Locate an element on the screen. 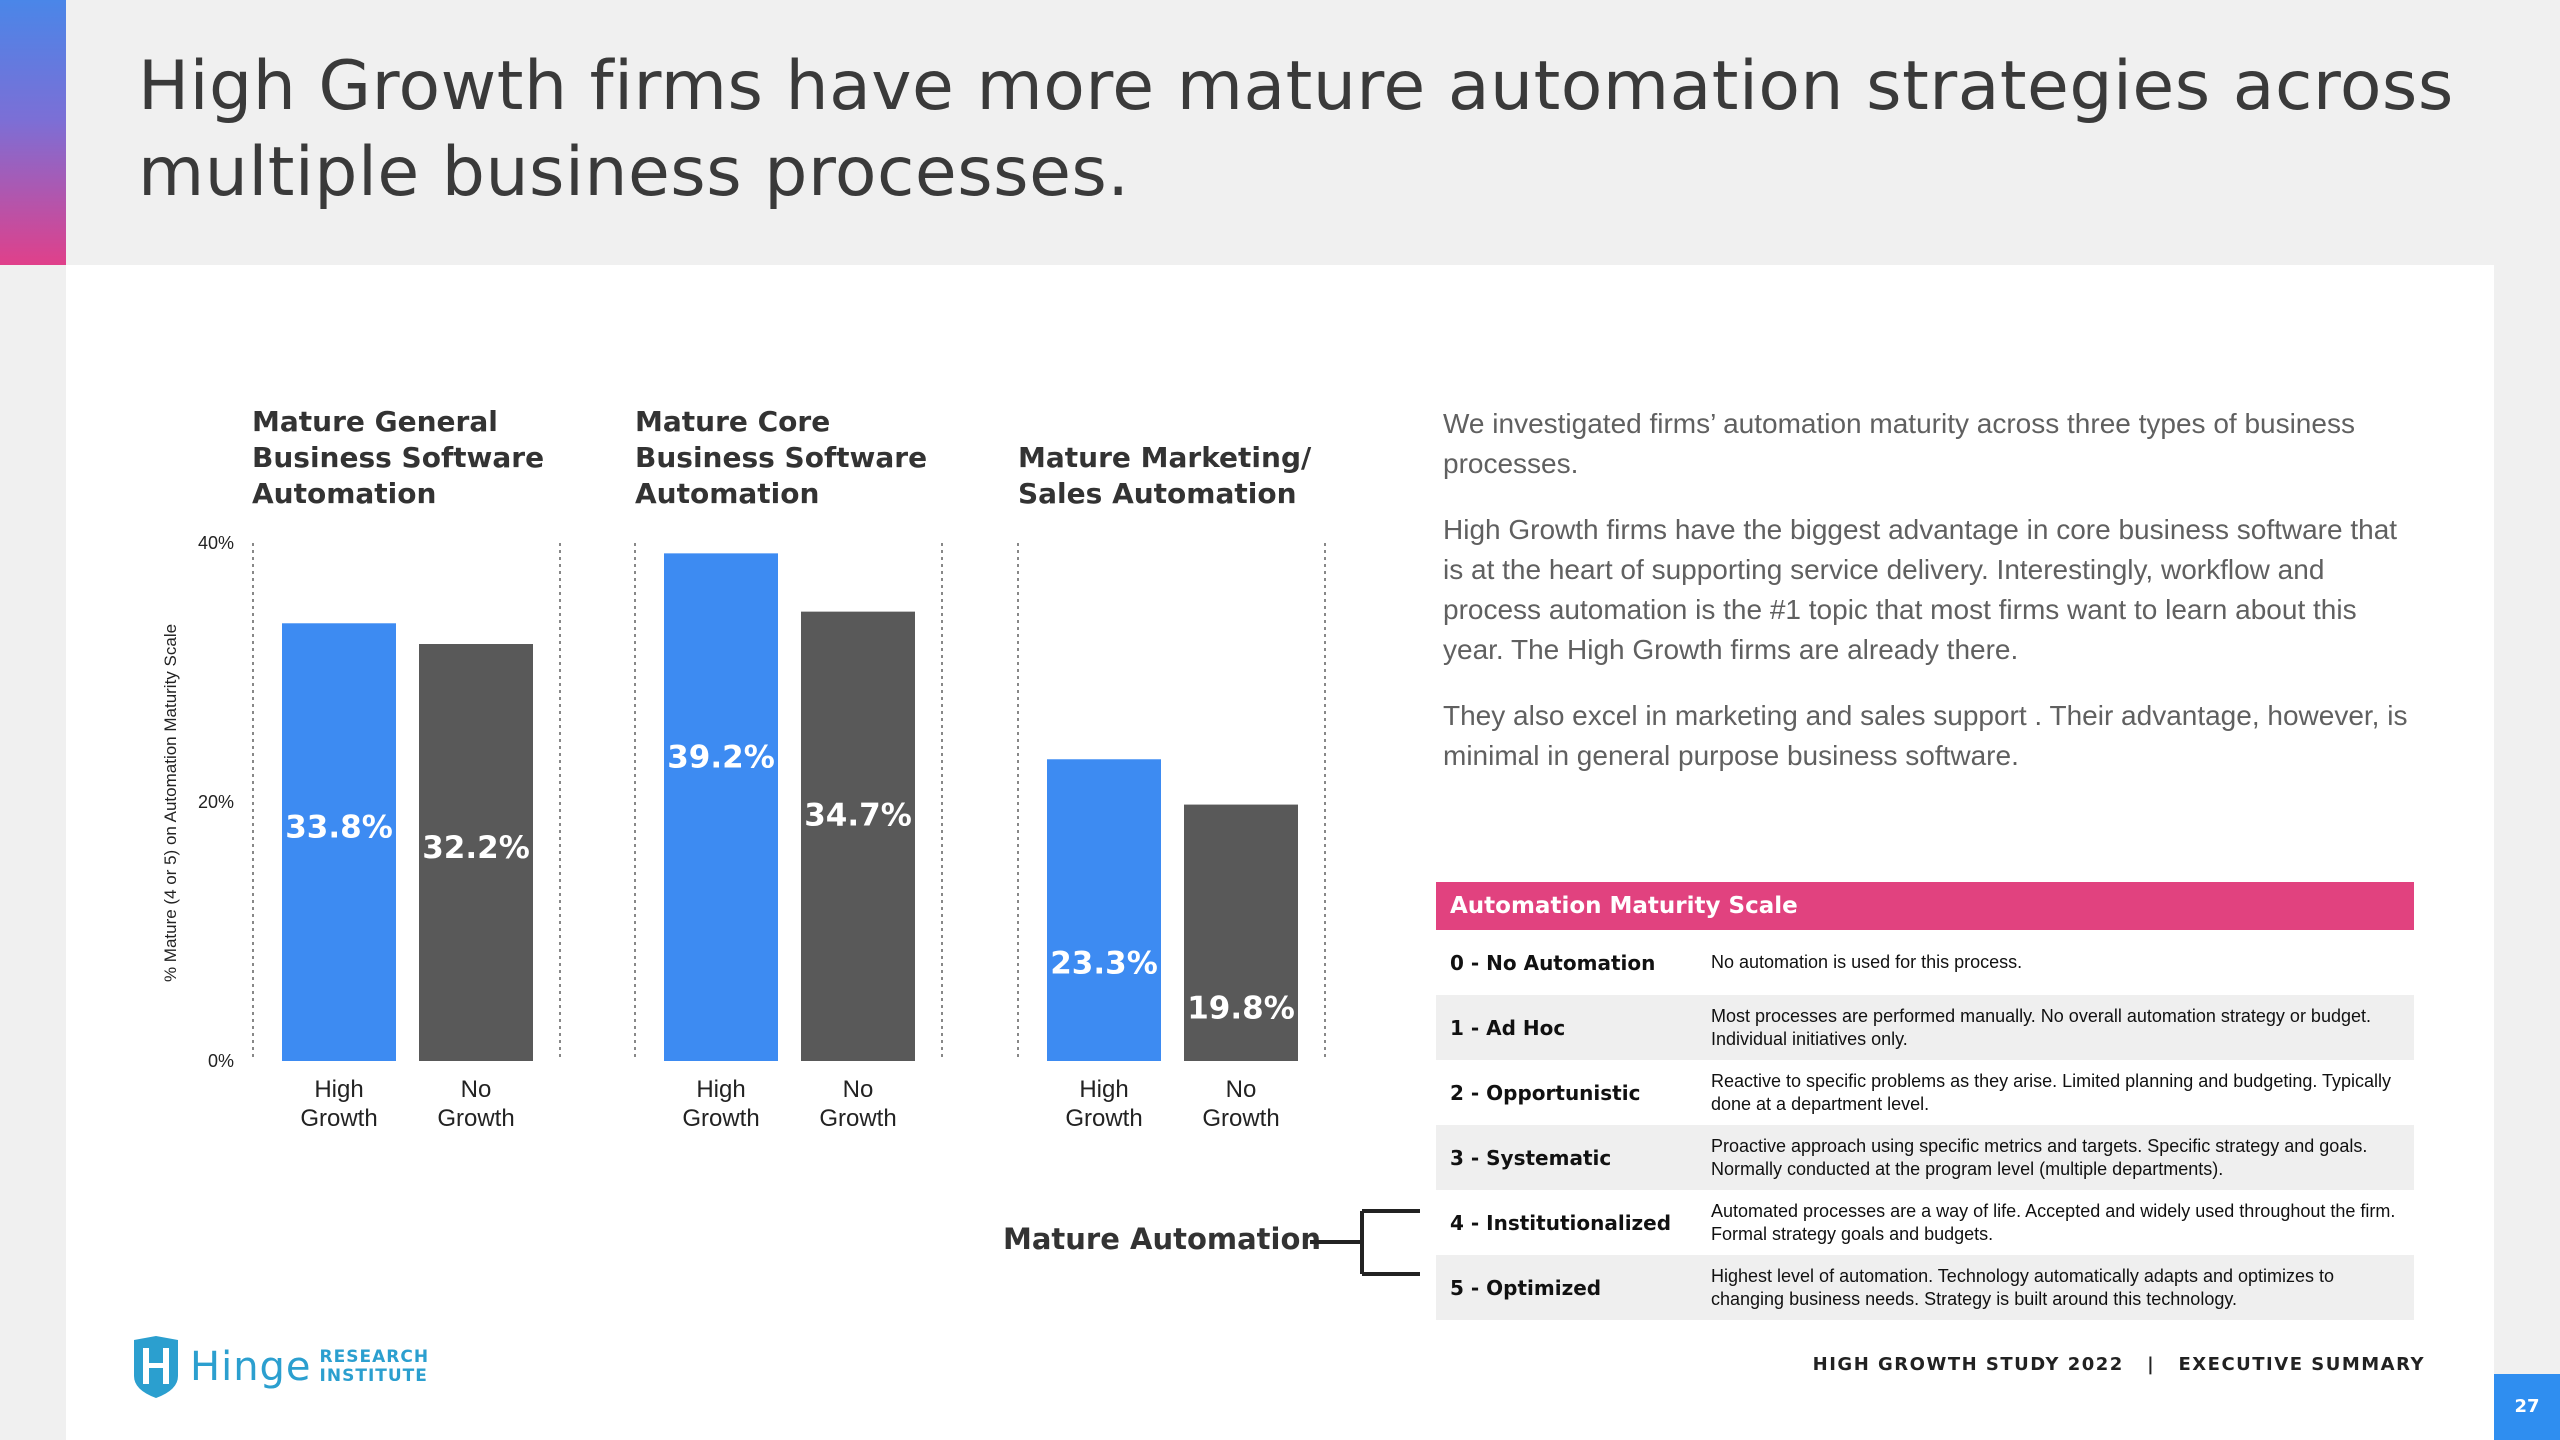 The width and height of the screenshot is (2560, 1440). maturity-level: 0 - No Automation is located at coordinates (1553, 962).